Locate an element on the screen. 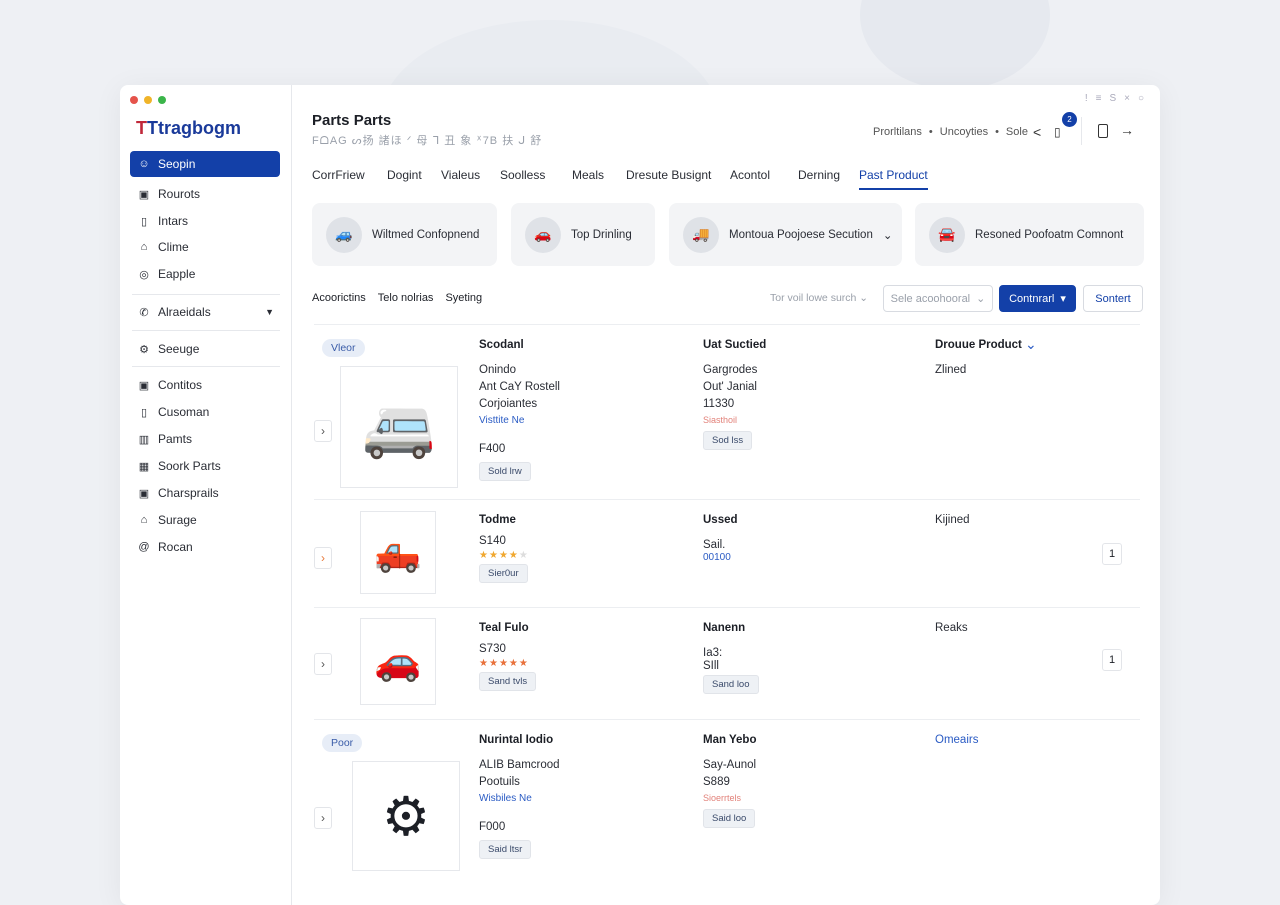 The width and height of the screenshot is (1280, 905). sidebar-item: ▣ Contitos is located at coordinates (205, 385).